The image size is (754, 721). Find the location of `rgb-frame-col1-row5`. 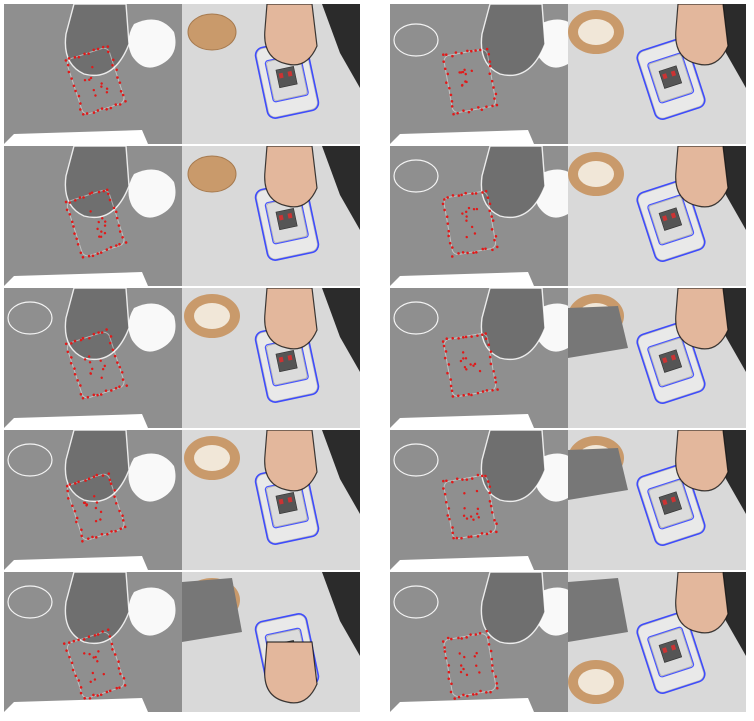

rgb-frame-col1-row5 is located at coordinates (271, 642).